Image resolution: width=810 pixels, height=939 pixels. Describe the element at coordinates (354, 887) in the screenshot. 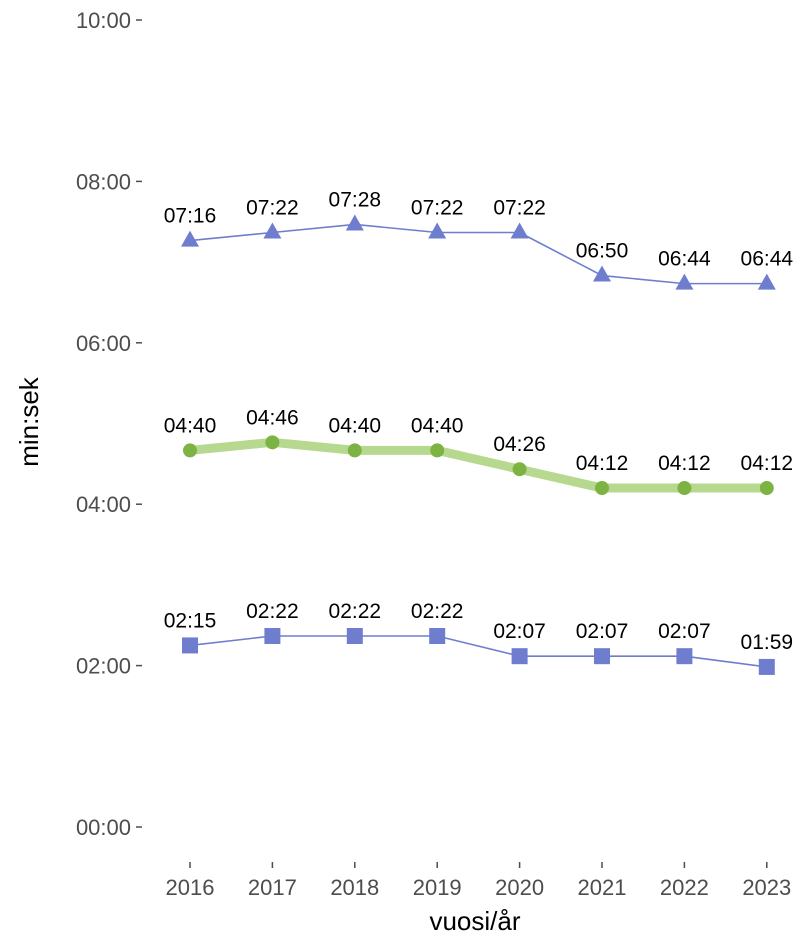

I see `x-tick-label: 2018` at that location.